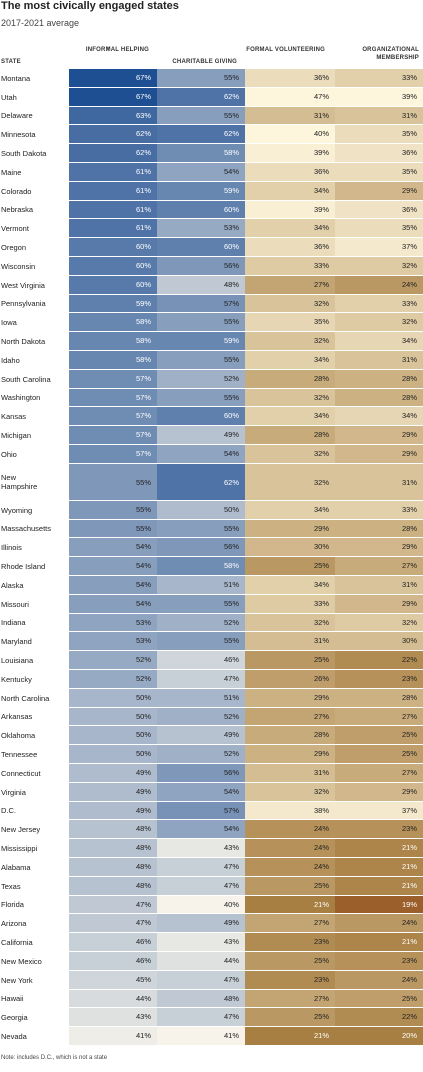 This screenshot has height=1072, width=423. I want to click on table-row: Michigan 57% 49% 28% 29%, so click(211, 434).